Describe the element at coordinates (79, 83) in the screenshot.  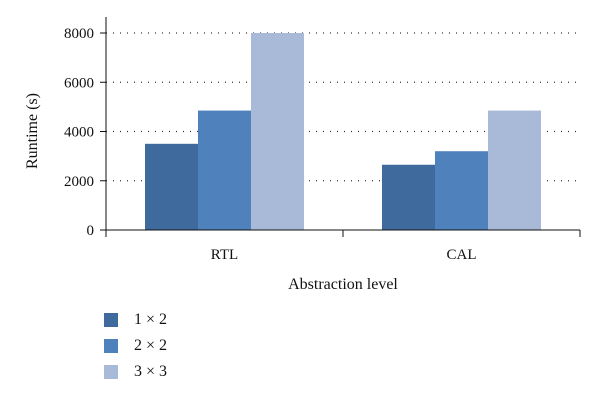
I see `y-tick-label: 6000` at that location.